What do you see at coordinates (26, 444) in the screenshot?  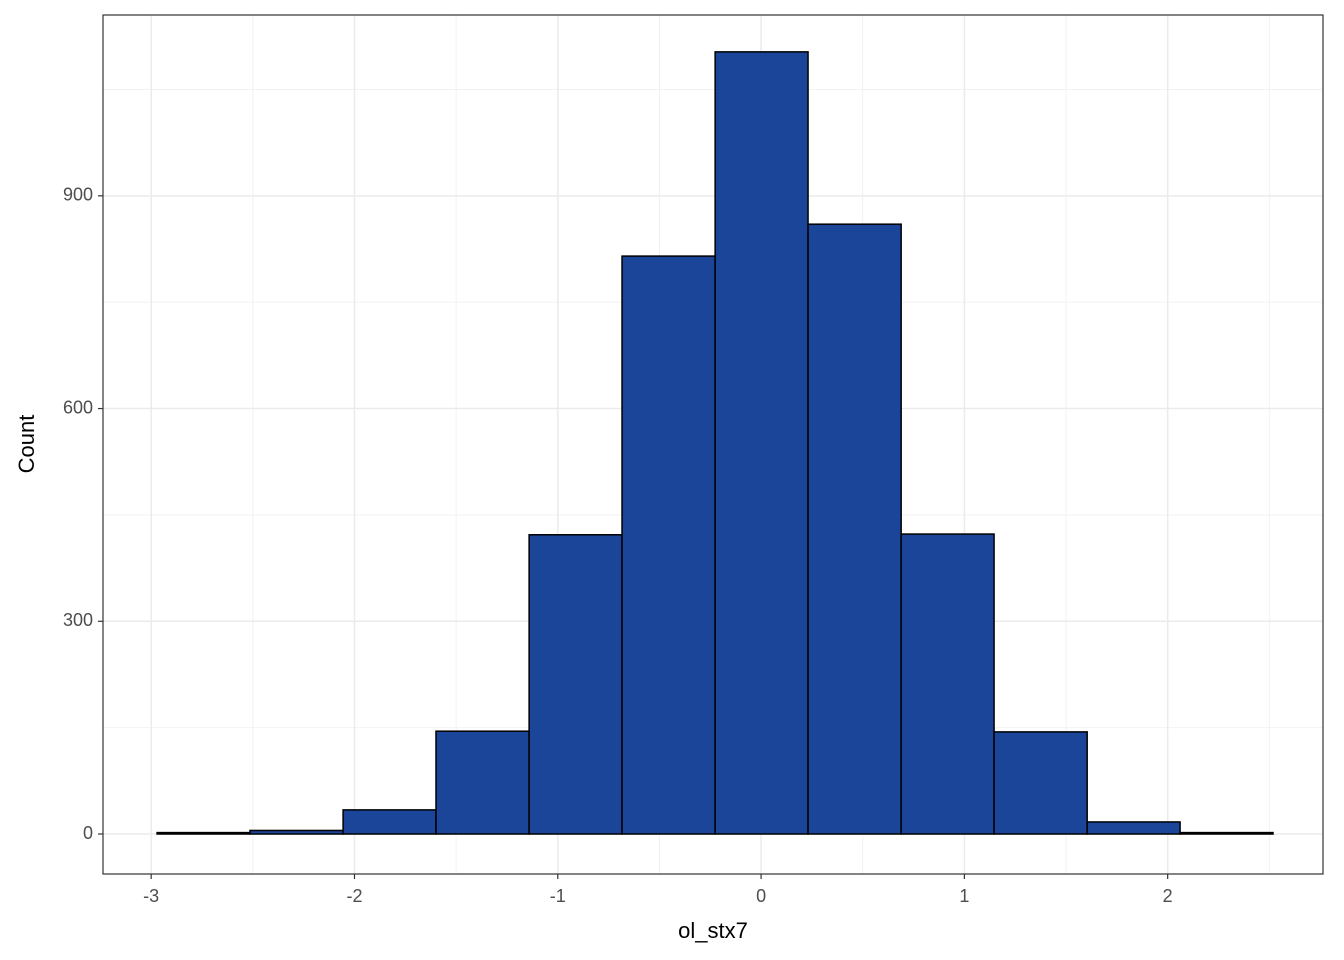 I see `y-axis-title: Count` at bounding box center [26, 444].